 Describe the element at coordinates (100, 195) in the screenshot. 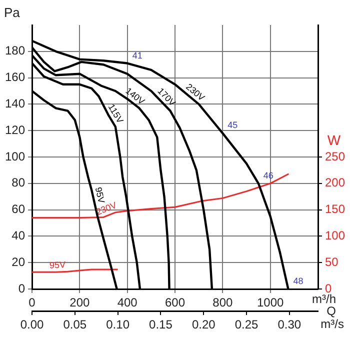

I see `text: 95V` at that location.